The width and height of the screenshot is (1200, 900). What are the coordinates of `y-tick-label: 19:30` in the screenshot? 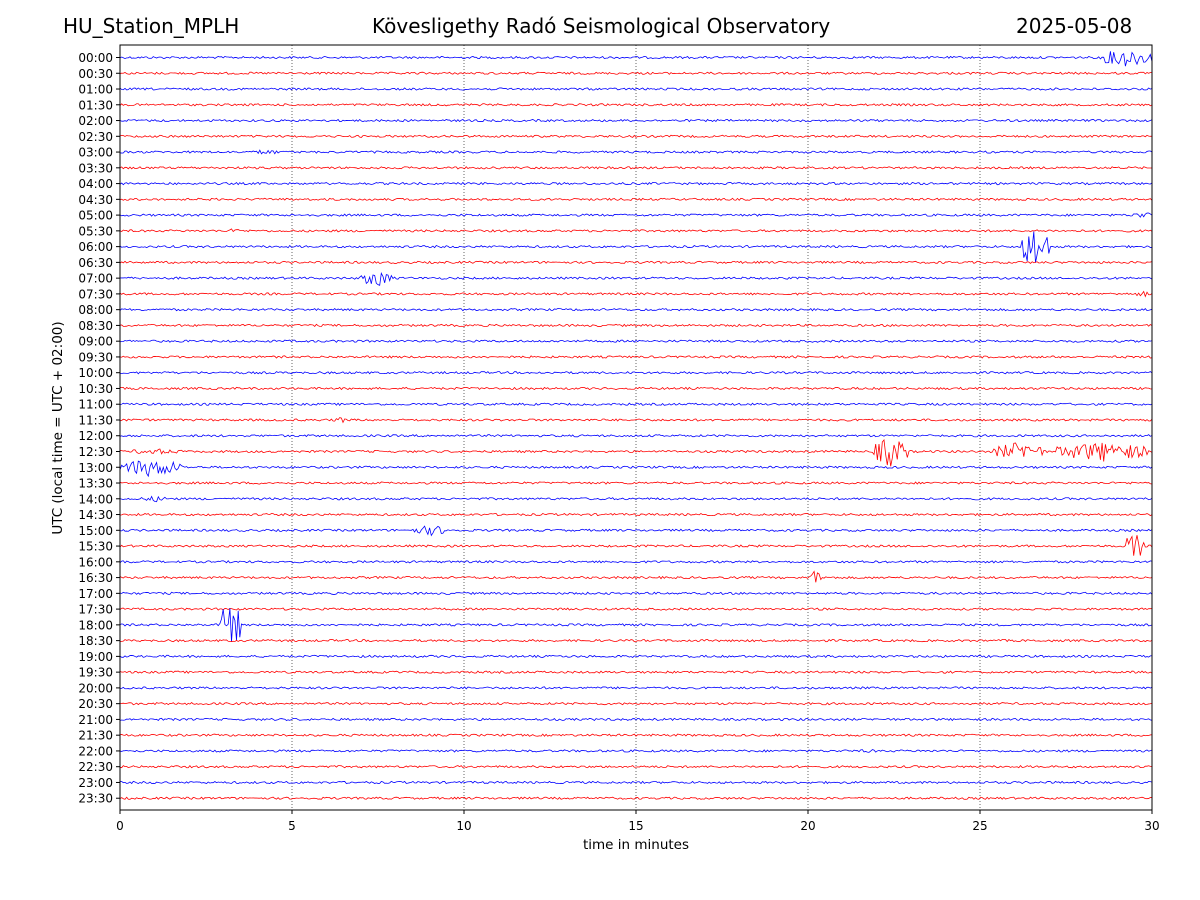 It's located at (95, 673).